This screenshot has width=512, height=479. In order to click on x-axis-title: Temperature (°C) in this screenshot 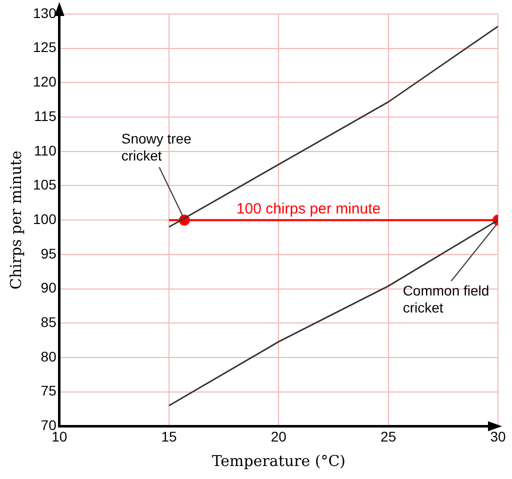, I will do `click(279, 461)`.